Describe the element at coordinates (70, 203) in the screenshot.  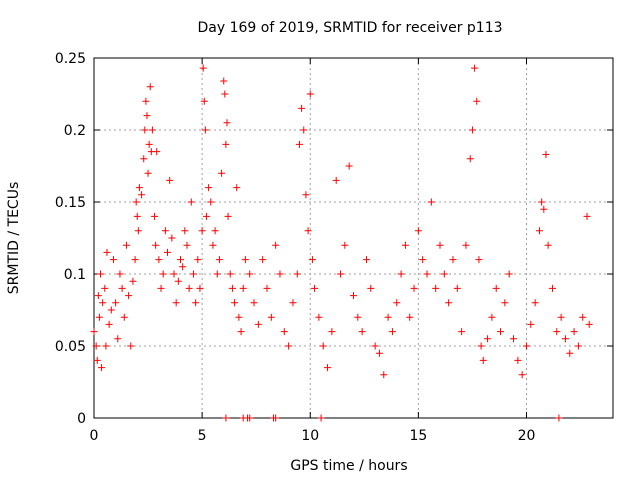
I see `y-tick-label: 0.15` at that location.